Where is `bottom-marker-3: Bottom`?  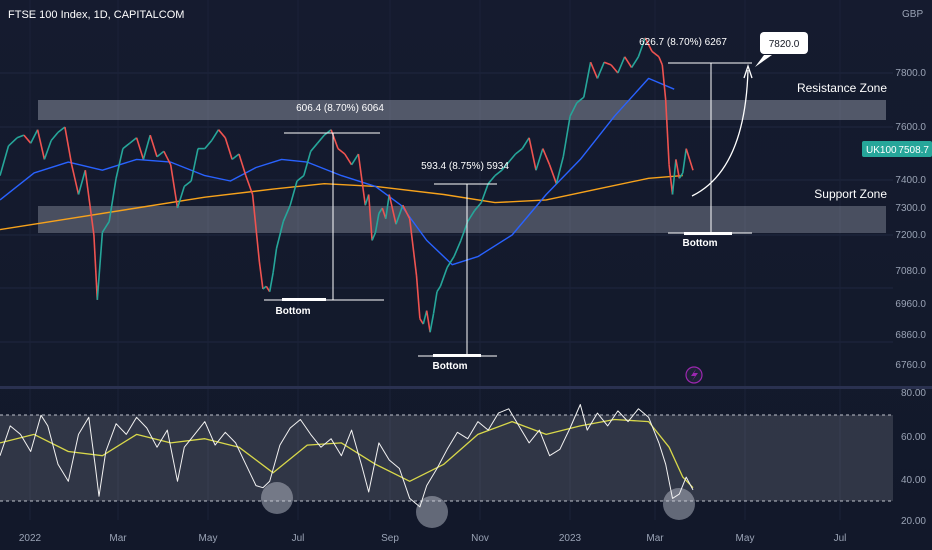 bottom-marker-3: Bottom is located at coordinates (707, 240).